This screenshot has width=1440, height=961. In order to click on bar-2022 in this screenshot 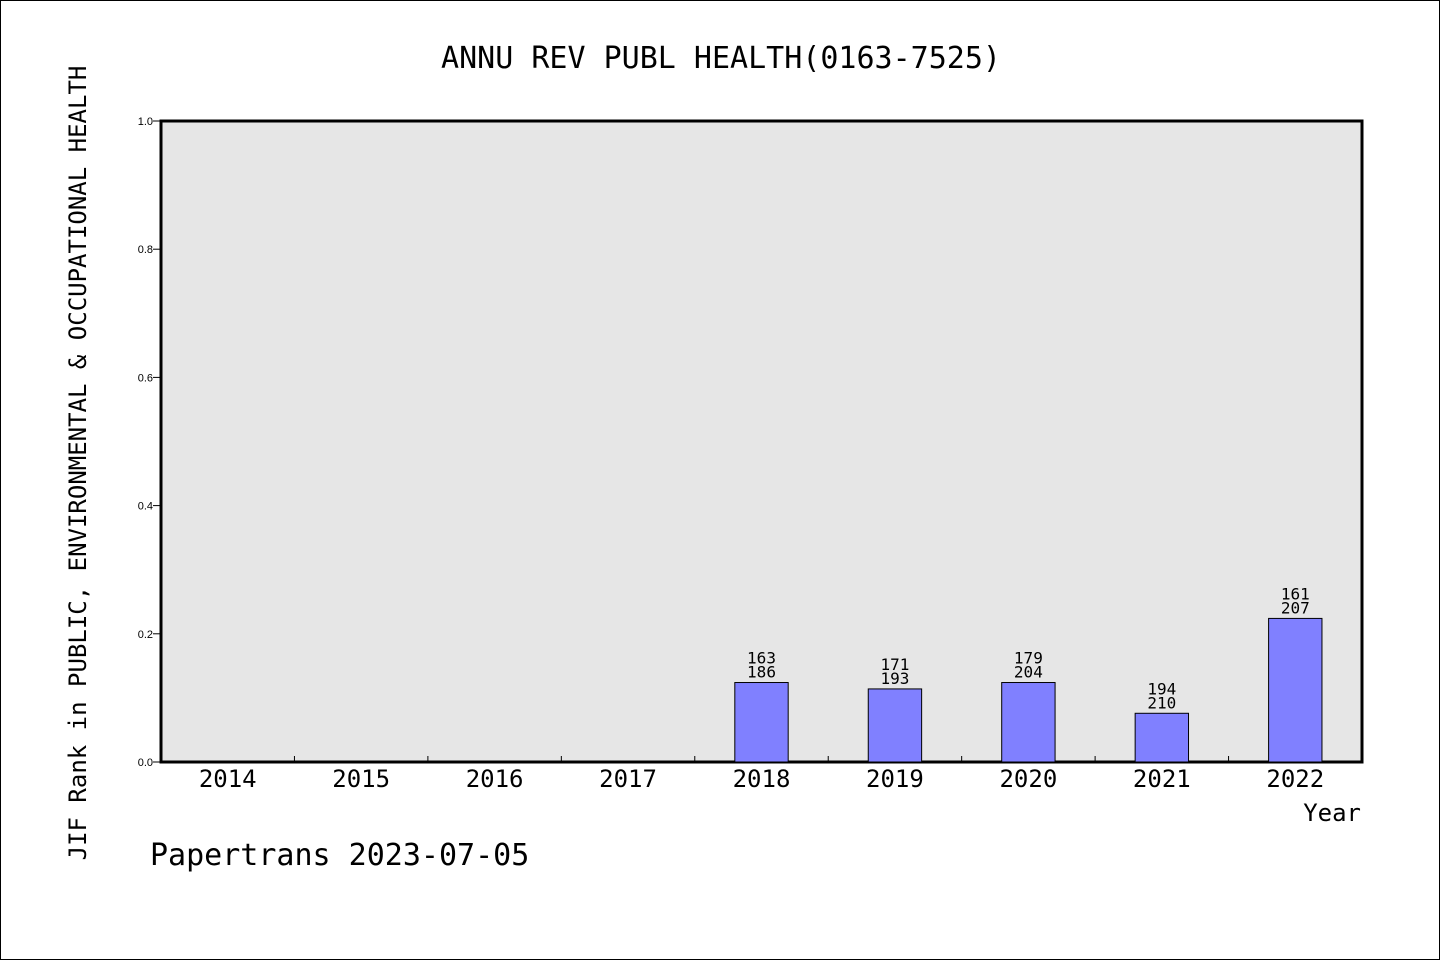, I will do `click(1295, 690)`.